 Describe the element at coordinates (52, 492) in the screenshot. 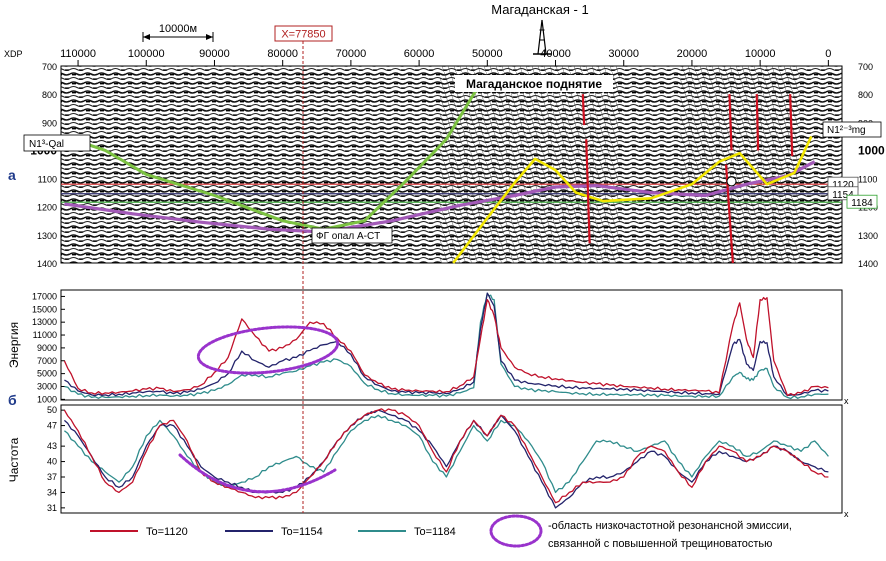

I see `frequency-y-tick-label: 34` at that location.